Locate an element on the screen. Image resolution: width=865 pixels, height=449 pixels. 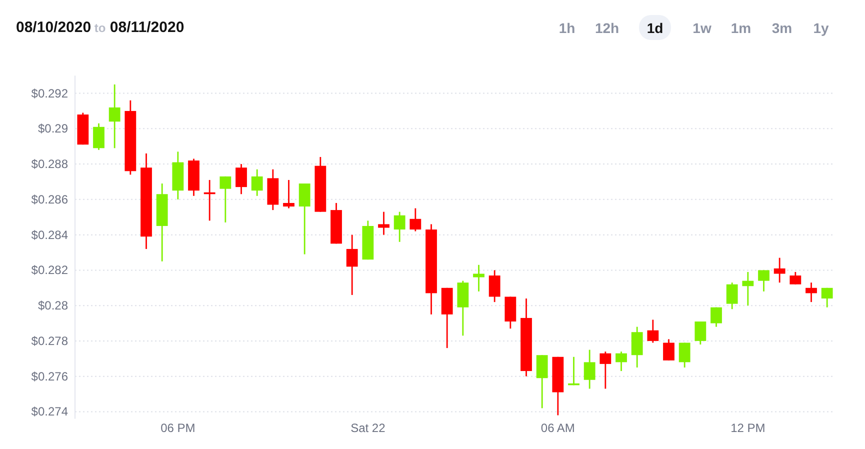
x-tick-label: 12 PM is located at coordinates (748, 428).